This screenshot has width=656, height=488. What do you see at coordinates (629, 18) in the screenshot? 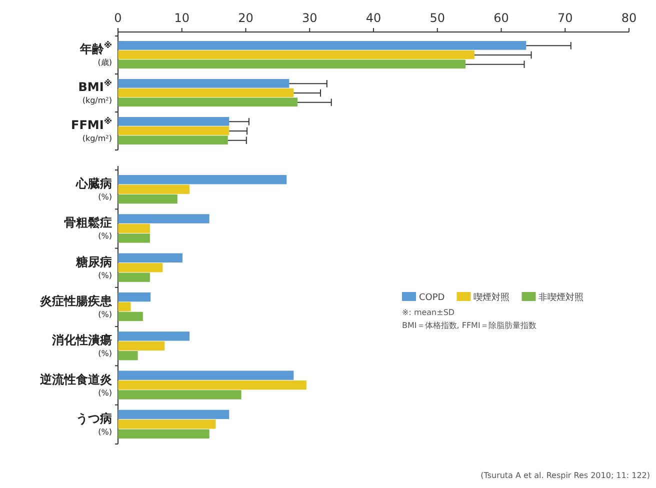
I see `x-tick-label: 80` at bounding box center [629, 18].